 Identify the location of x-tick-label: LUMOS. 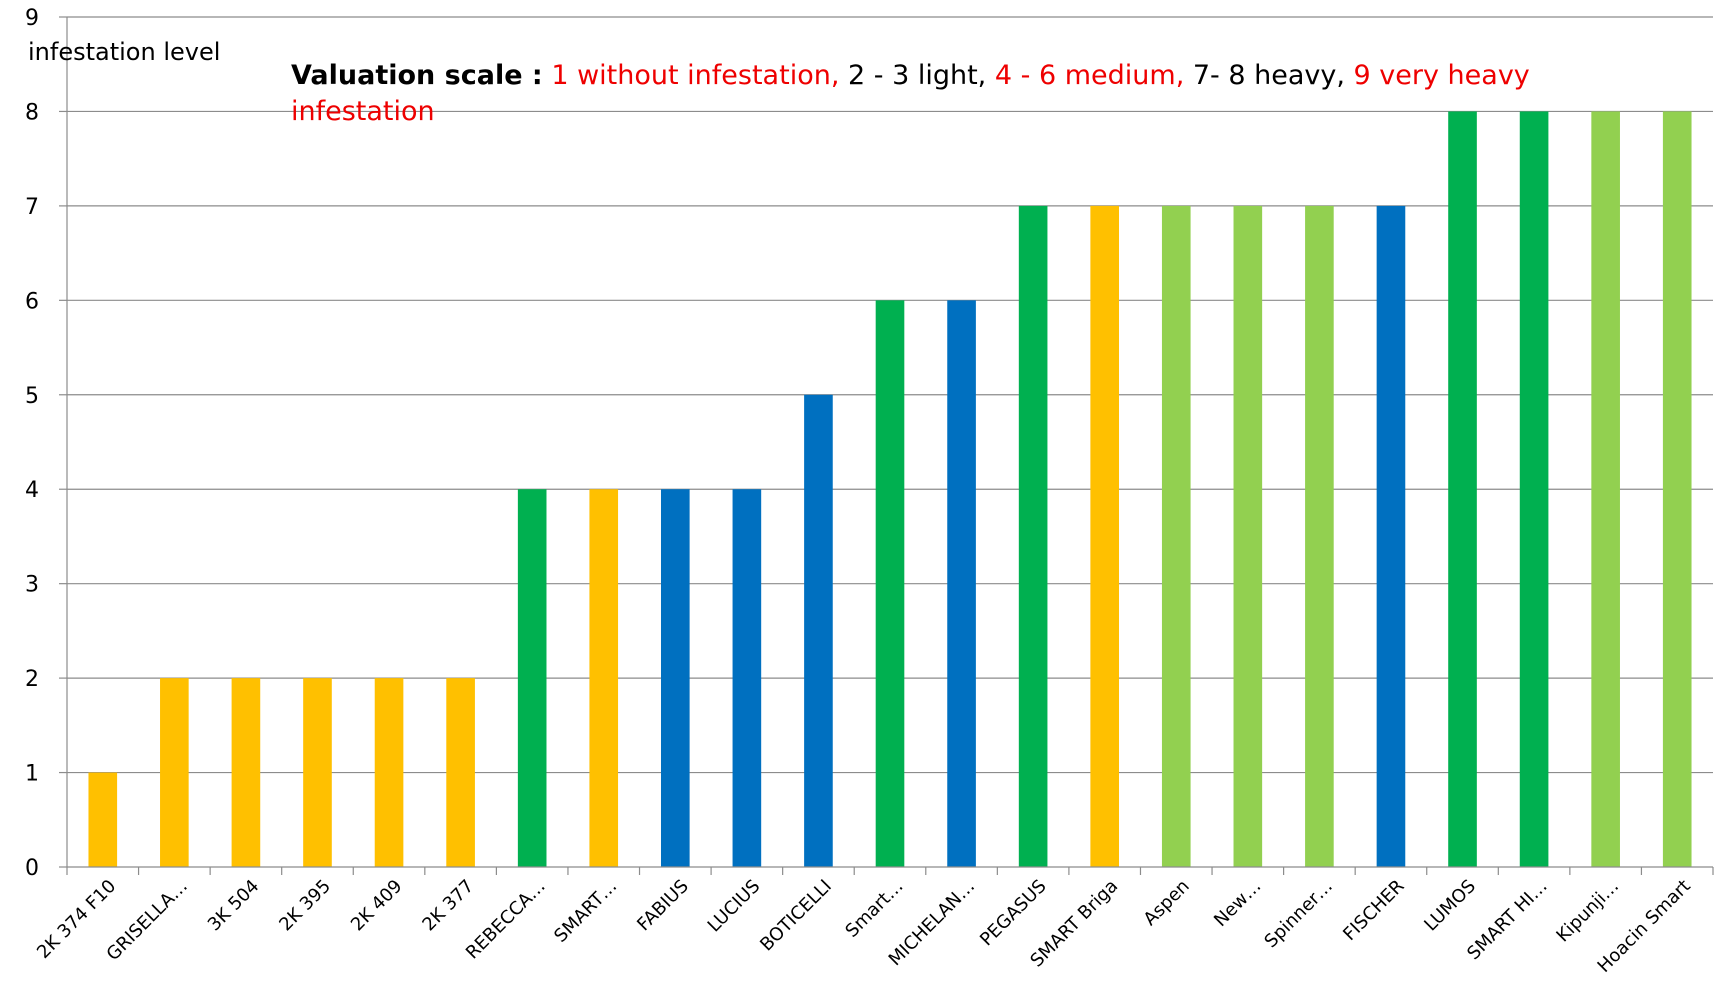
(1450, 906).